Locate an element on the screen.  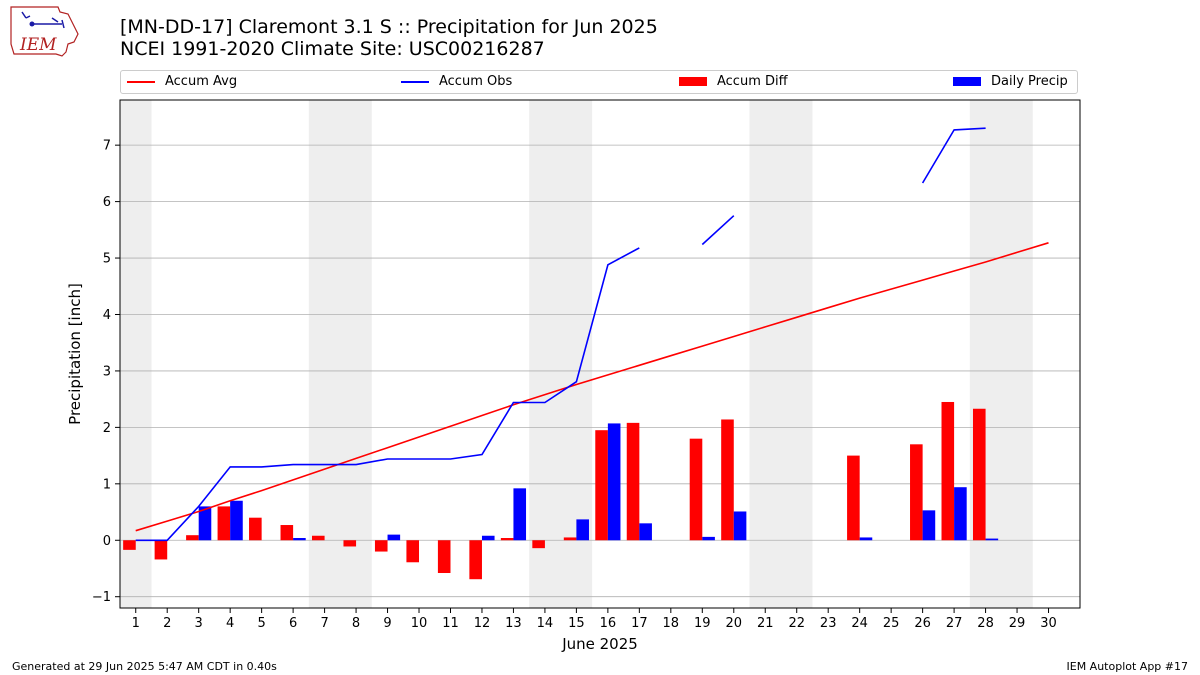
x-tick-label: 13 is located at coordinates (513, 623).